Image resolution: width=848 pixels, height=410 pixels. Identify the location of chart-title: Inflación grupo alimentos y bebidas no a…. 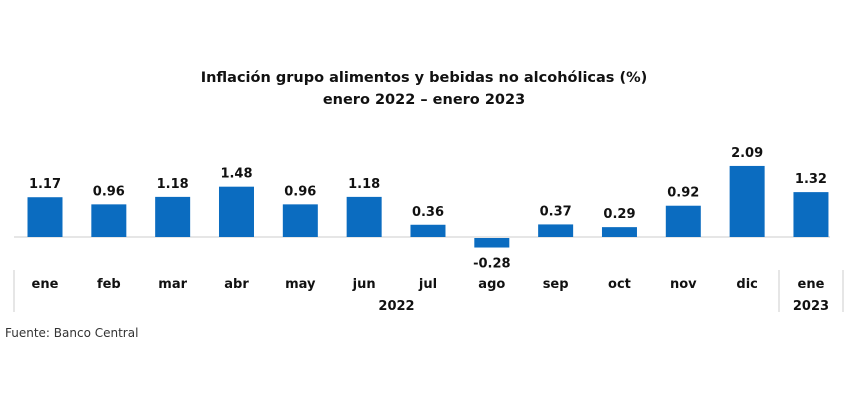
(424, 78).